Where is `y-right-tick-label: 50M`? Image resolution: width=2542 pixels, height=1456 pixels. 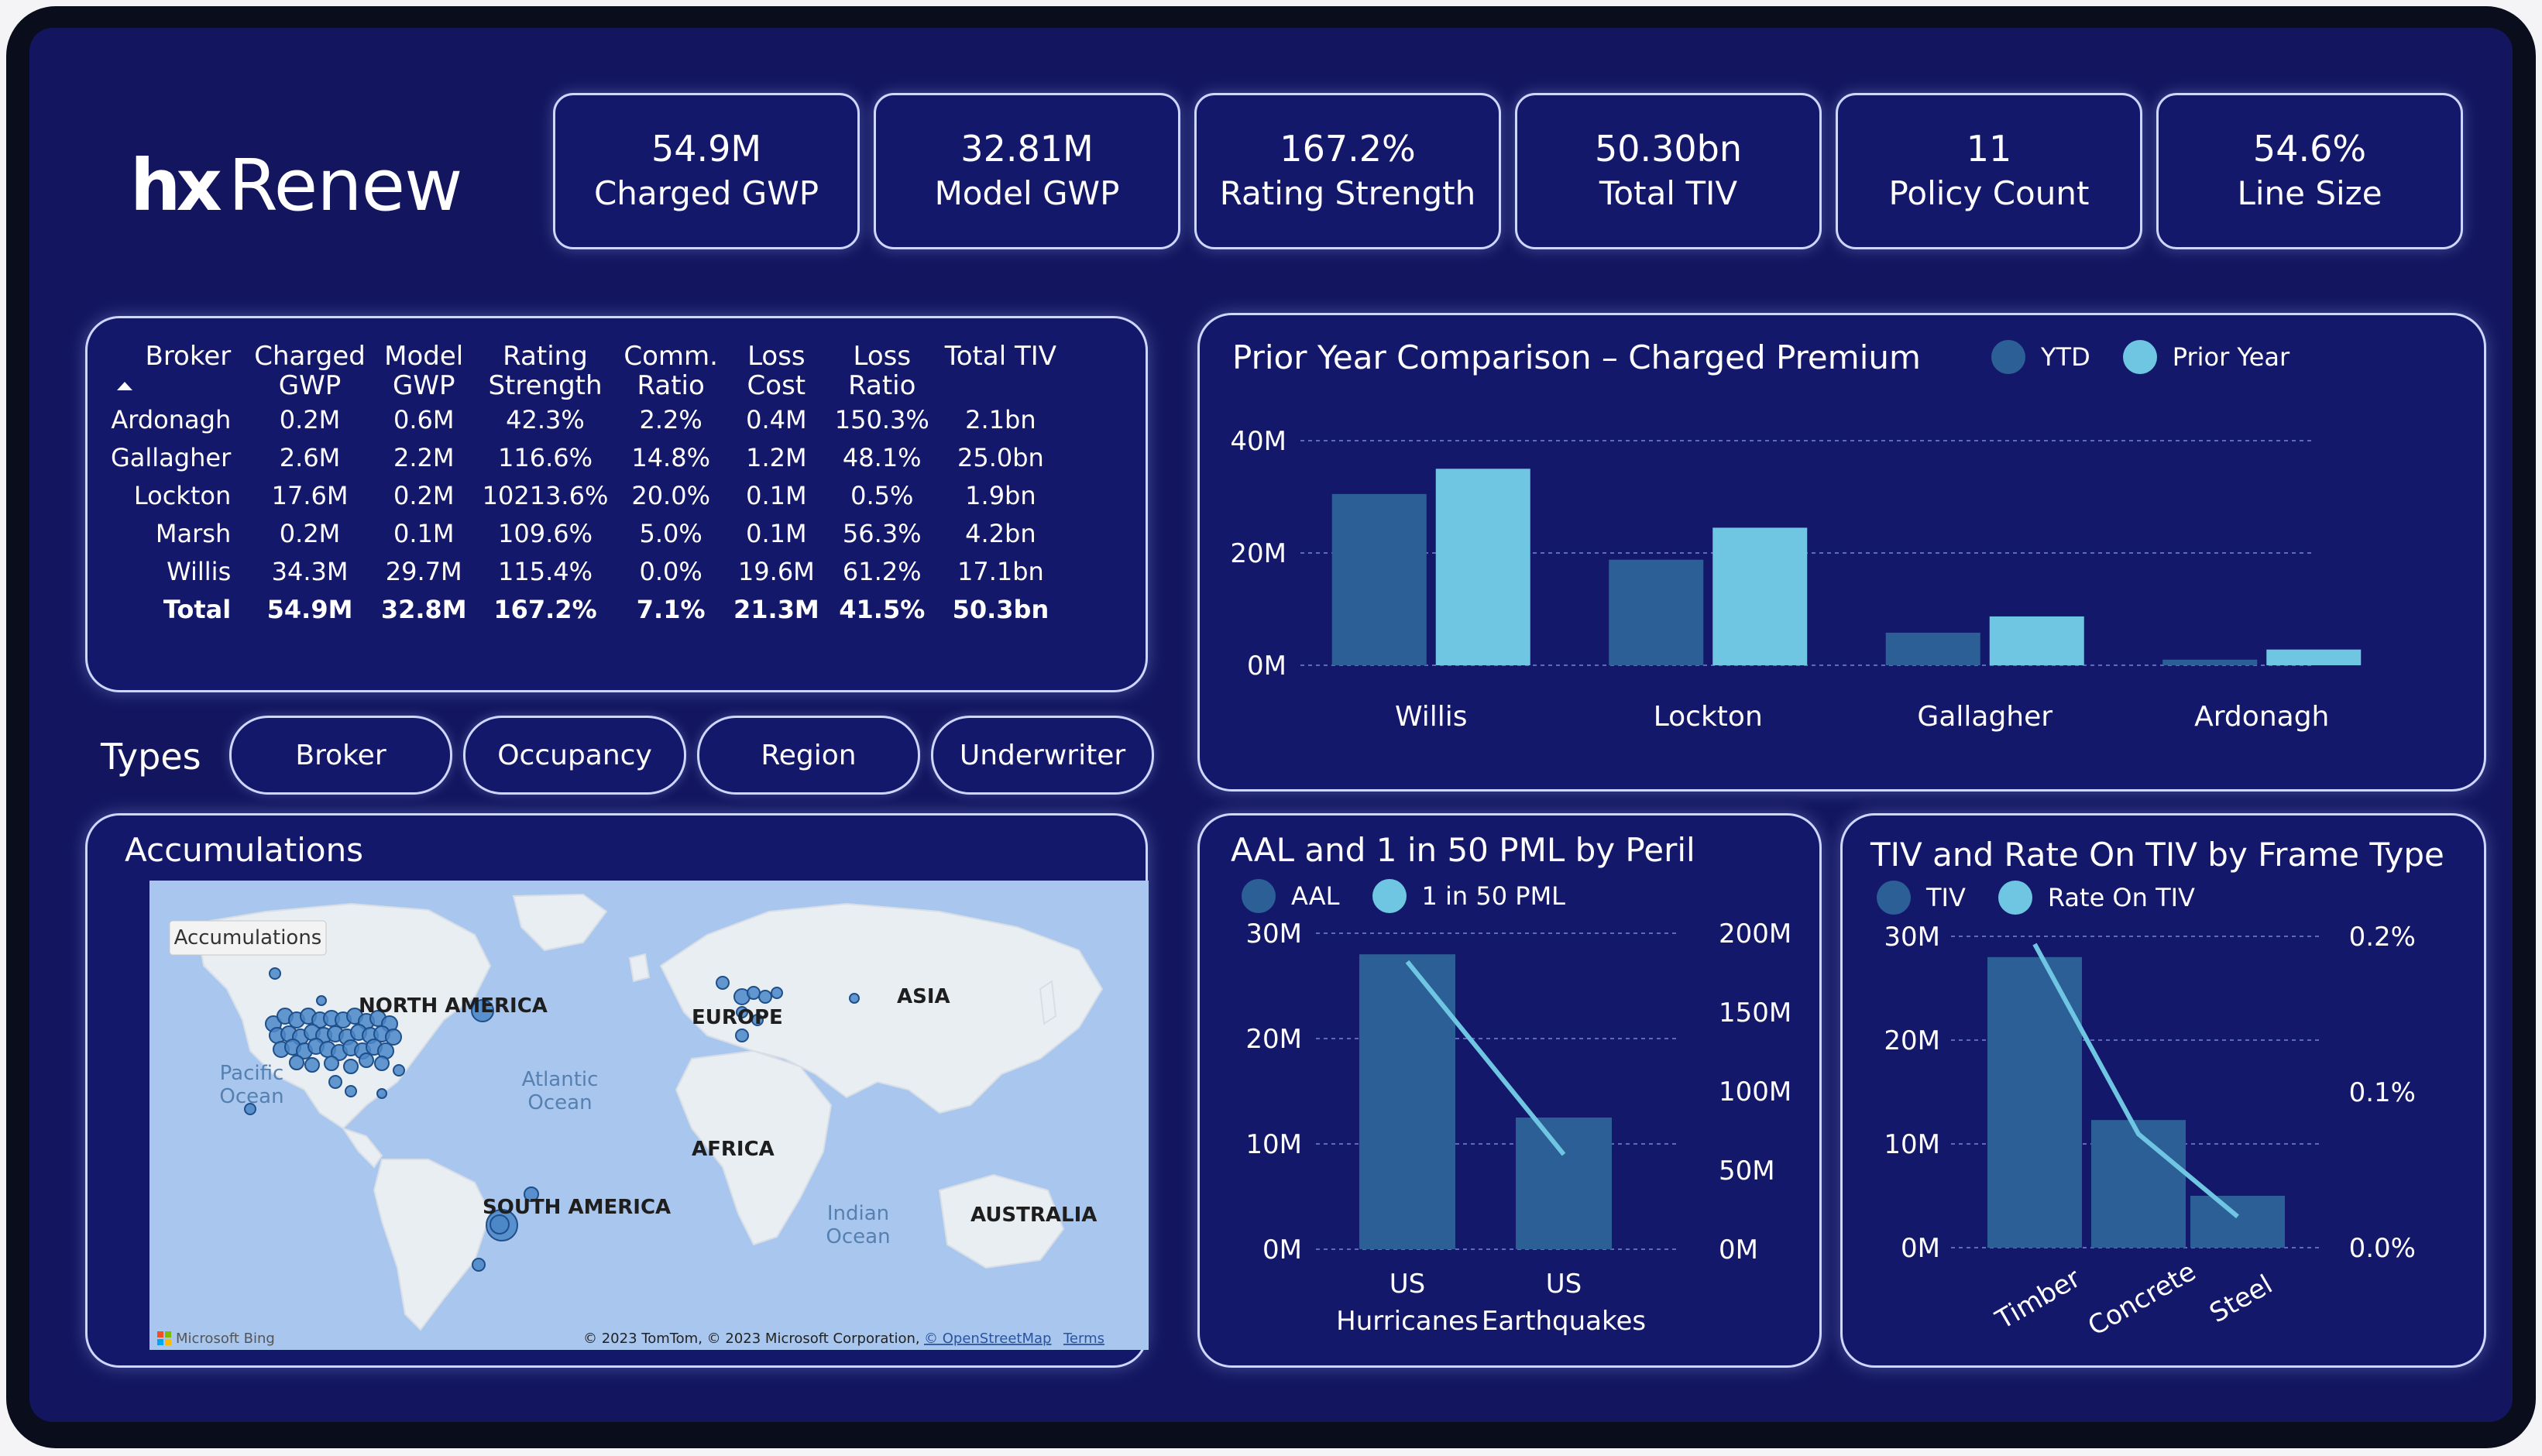 y-right-tick-label: 50M is located at coordinates (1747, 1171).